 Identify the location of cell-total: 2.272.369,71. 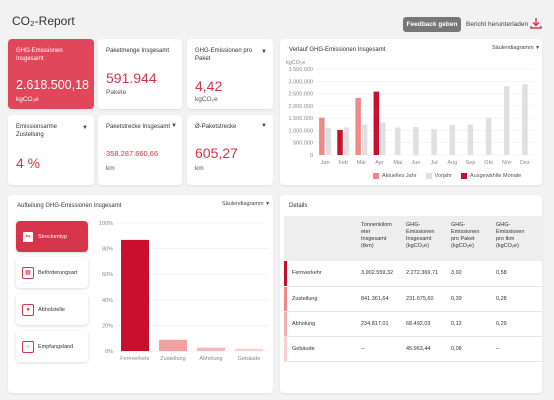
(425, 274).